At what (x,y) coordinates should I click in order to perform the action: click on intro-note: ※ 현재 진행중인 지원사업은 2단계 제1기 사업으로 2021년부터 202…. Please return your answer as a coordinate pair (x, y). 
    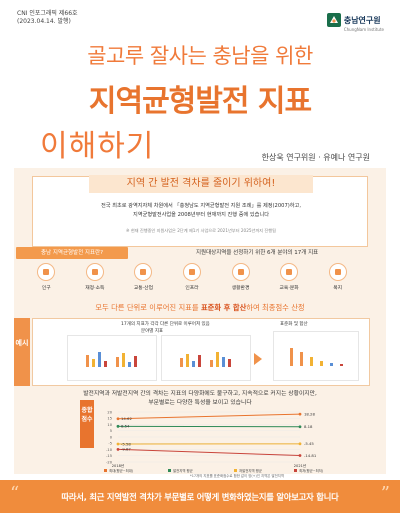
    Looking at the image, I should click on (200, 230).